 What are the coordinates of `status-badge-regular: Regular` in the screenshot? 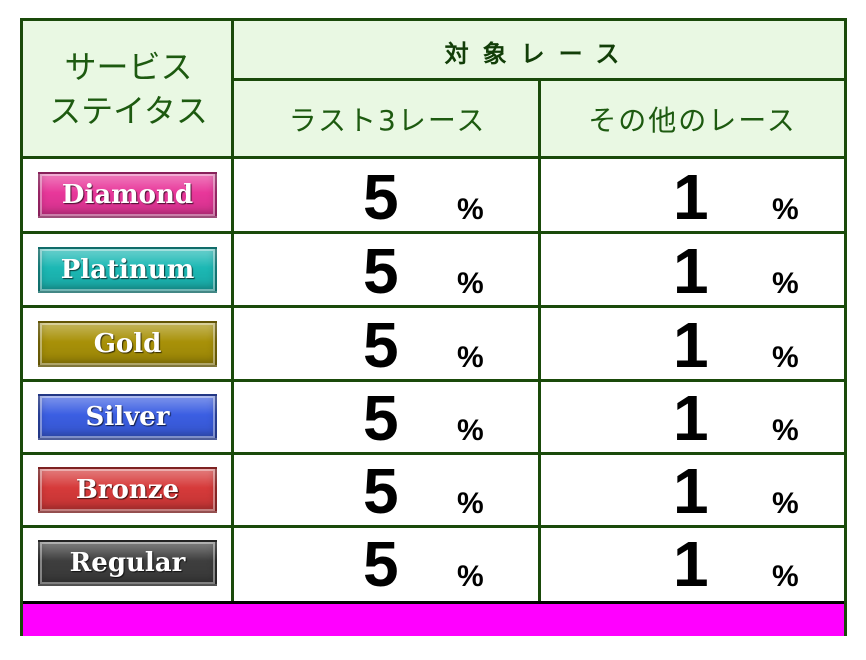 It's located at (127, 563).